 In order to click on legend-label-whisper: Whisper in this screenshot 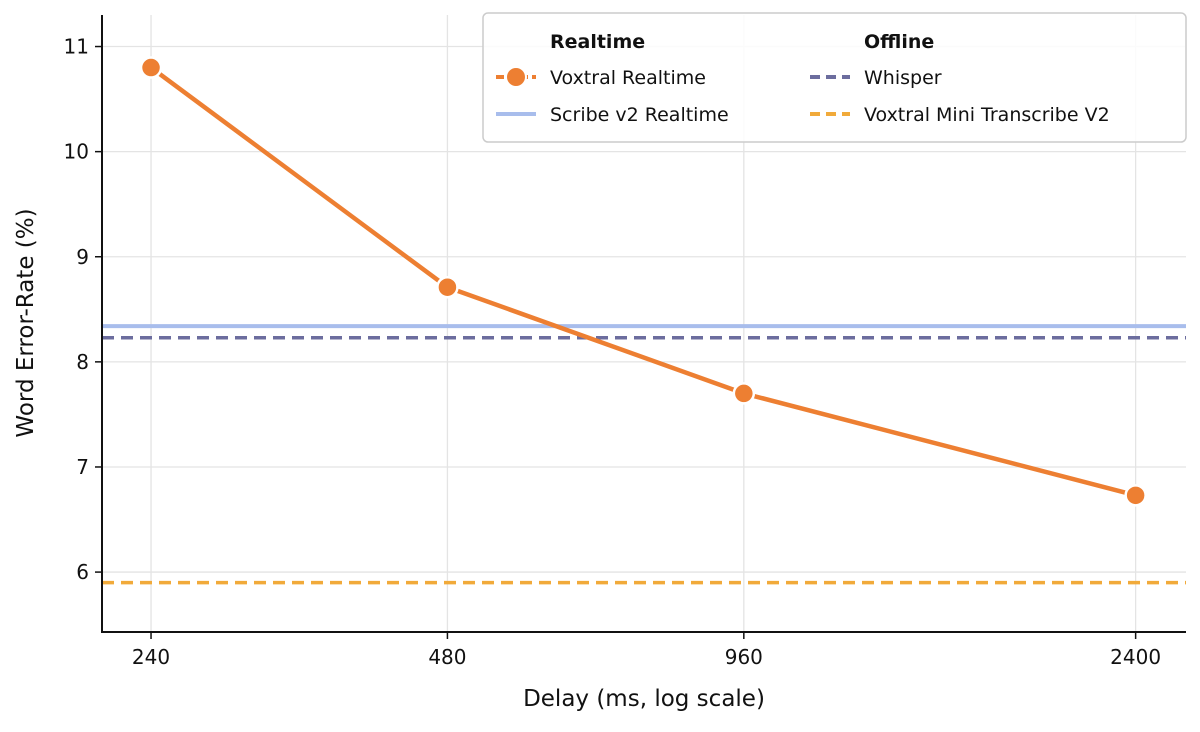, I will do `click(903, 78)`.